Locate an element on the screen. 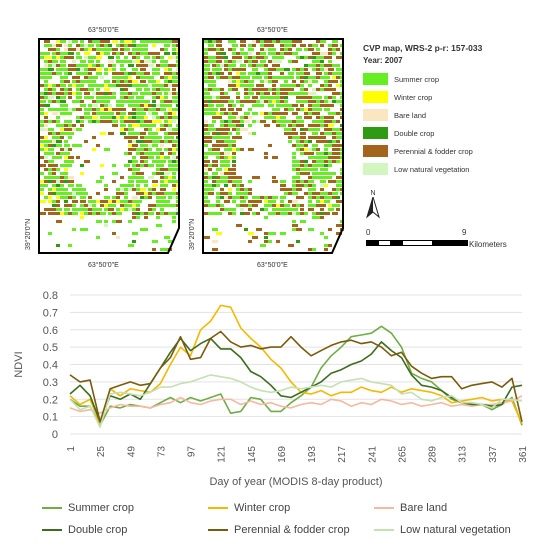  chart-y-tick-label: 0.8 is located at coordinates (50, 296).